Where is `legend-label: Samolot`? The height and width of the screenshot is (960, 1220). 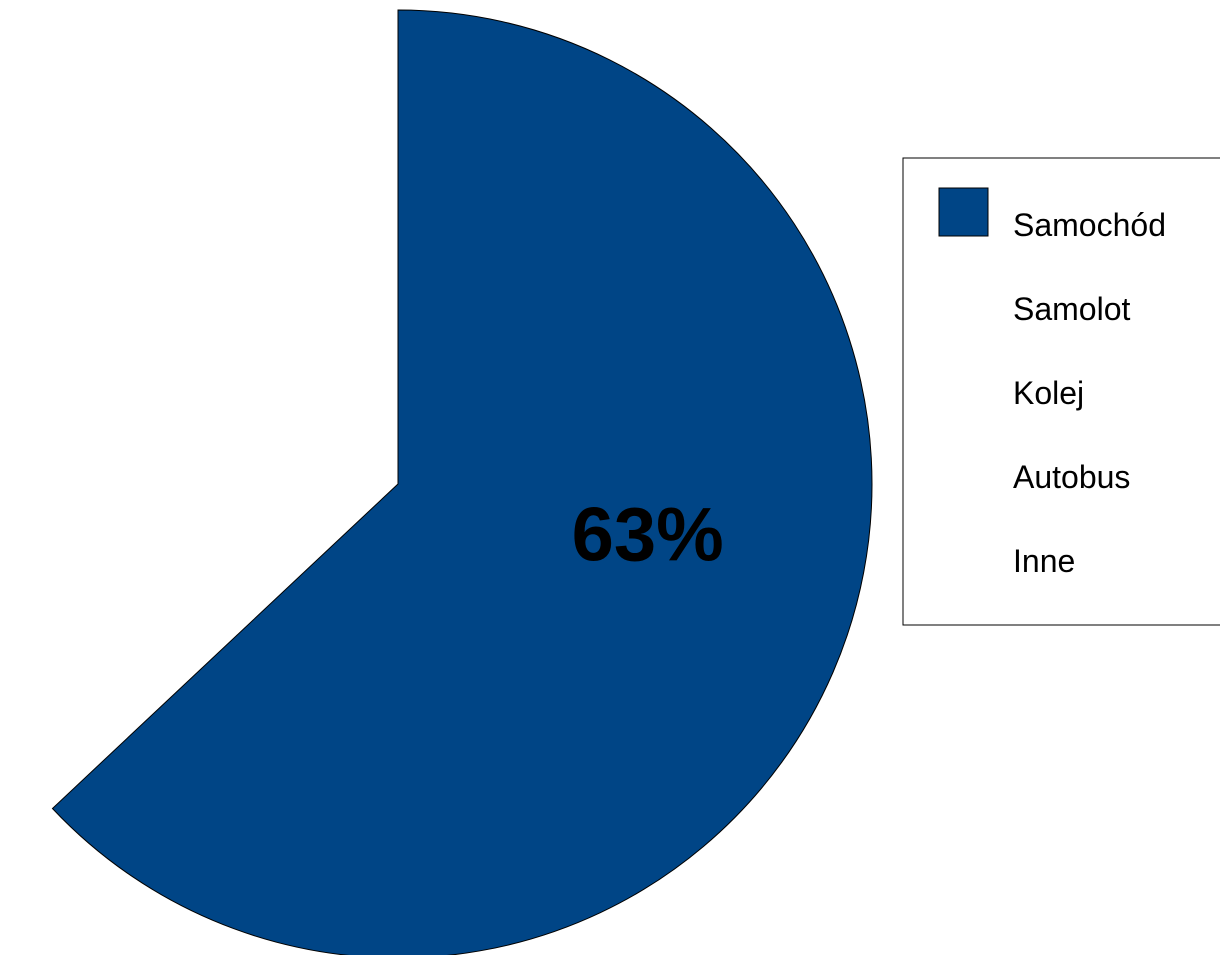 legend-label: Samolot is located at coordinates (1072, 309).